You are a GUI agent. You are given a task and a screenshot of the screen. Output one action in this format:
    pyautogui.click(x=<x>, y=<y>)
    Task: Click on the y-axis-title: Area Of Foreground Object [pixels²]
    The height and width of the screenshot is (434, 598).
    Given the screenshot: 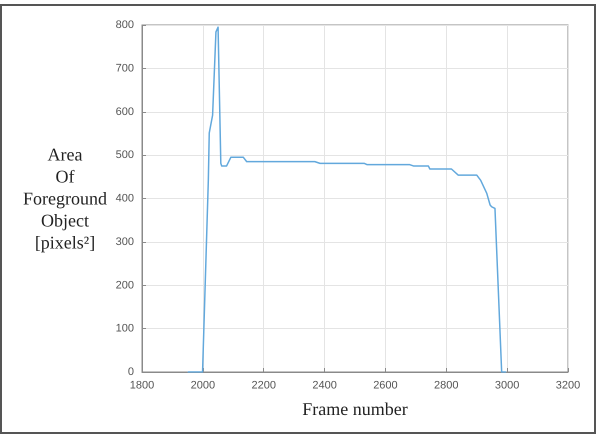 What is the action you would take?
    pyautogui.click(x=65, y=198)
    